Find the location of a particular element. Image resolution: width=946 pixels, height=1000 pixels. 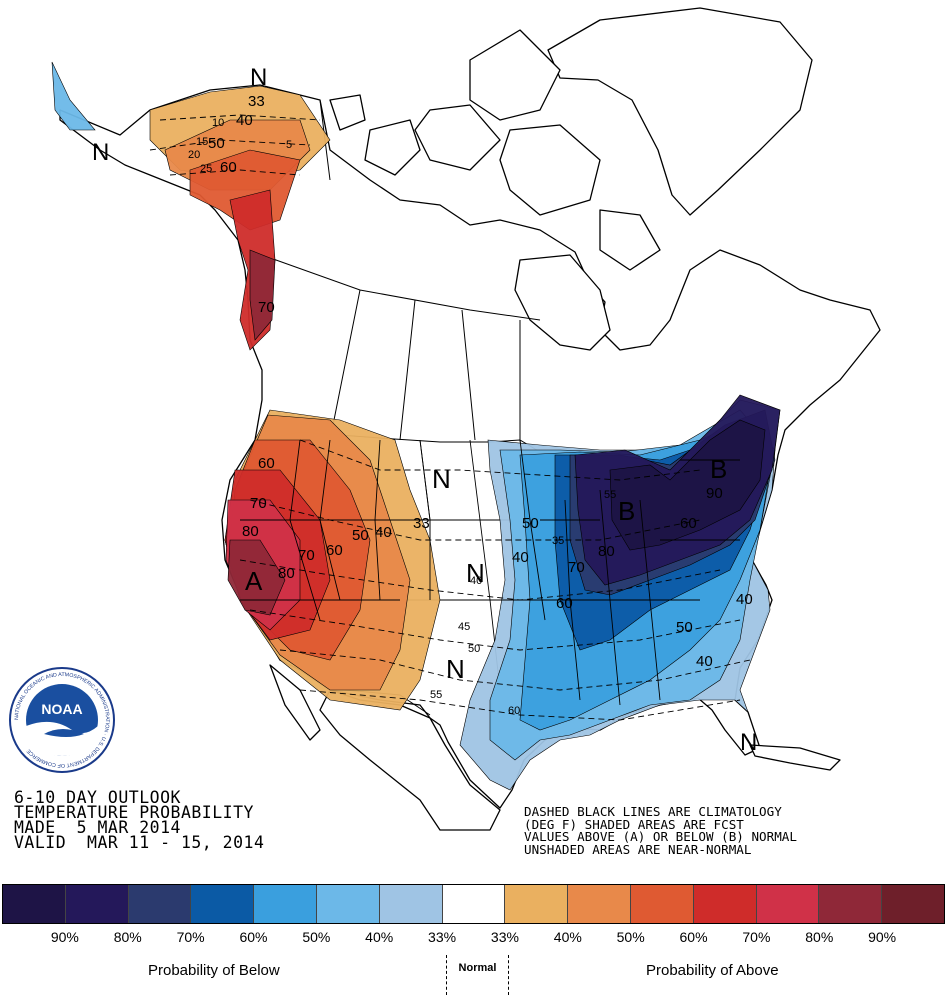

title-line: VALID MAR 11 - 15, 2014 is located at coordinates (139, 842).